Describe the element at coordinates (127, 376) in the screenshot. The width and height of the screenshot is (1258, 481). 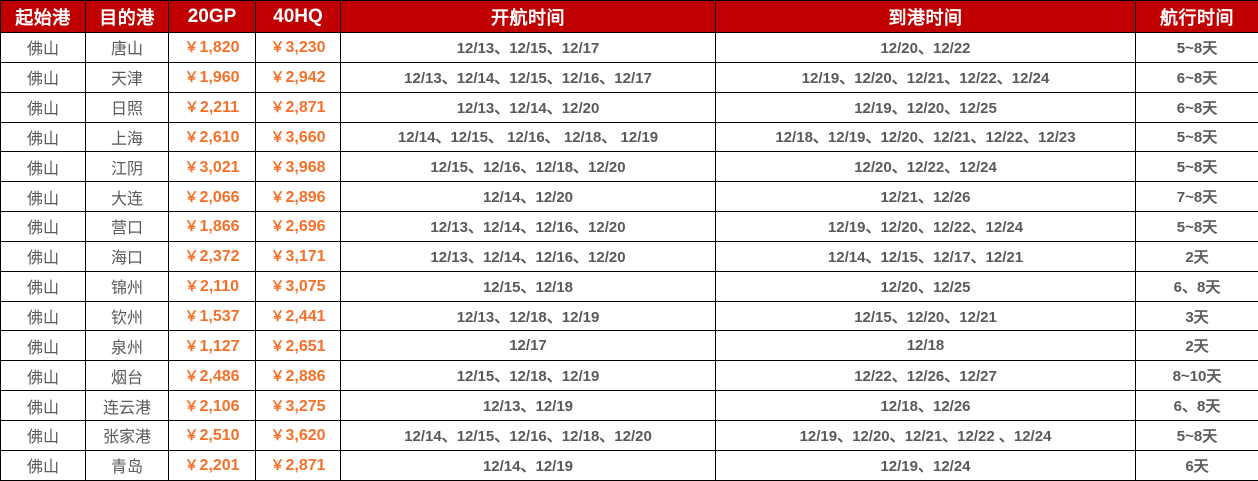
I see `cell-destination-port: 烟台` at that location.